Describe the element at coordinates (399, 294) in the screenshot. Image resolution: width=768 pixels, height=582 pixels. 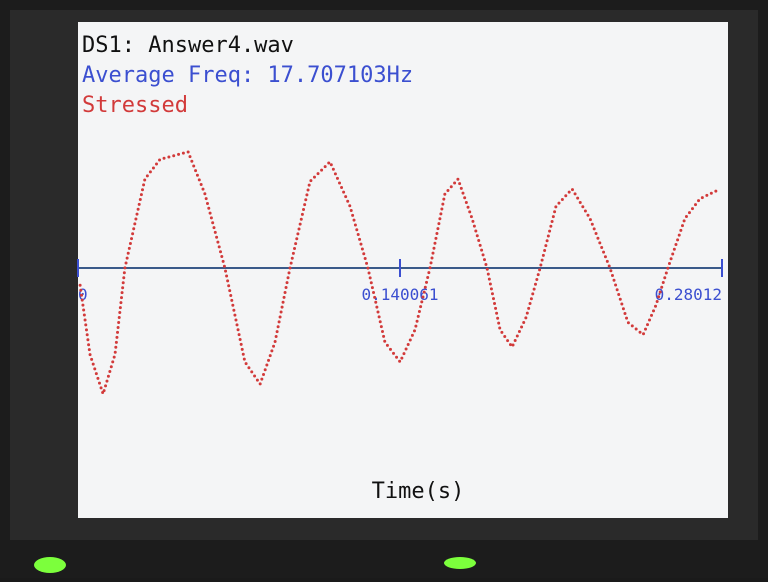
I see `x-tick-label: 0.140061` at that location.